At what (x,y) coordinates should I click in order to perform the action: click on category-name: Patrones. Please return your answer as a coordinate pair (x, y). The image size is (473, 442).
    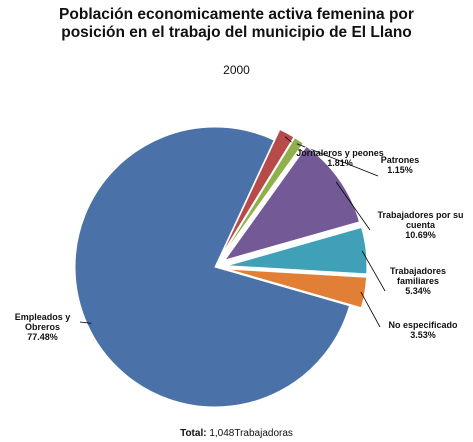
    Looking at the image, I should click on (400, 160).